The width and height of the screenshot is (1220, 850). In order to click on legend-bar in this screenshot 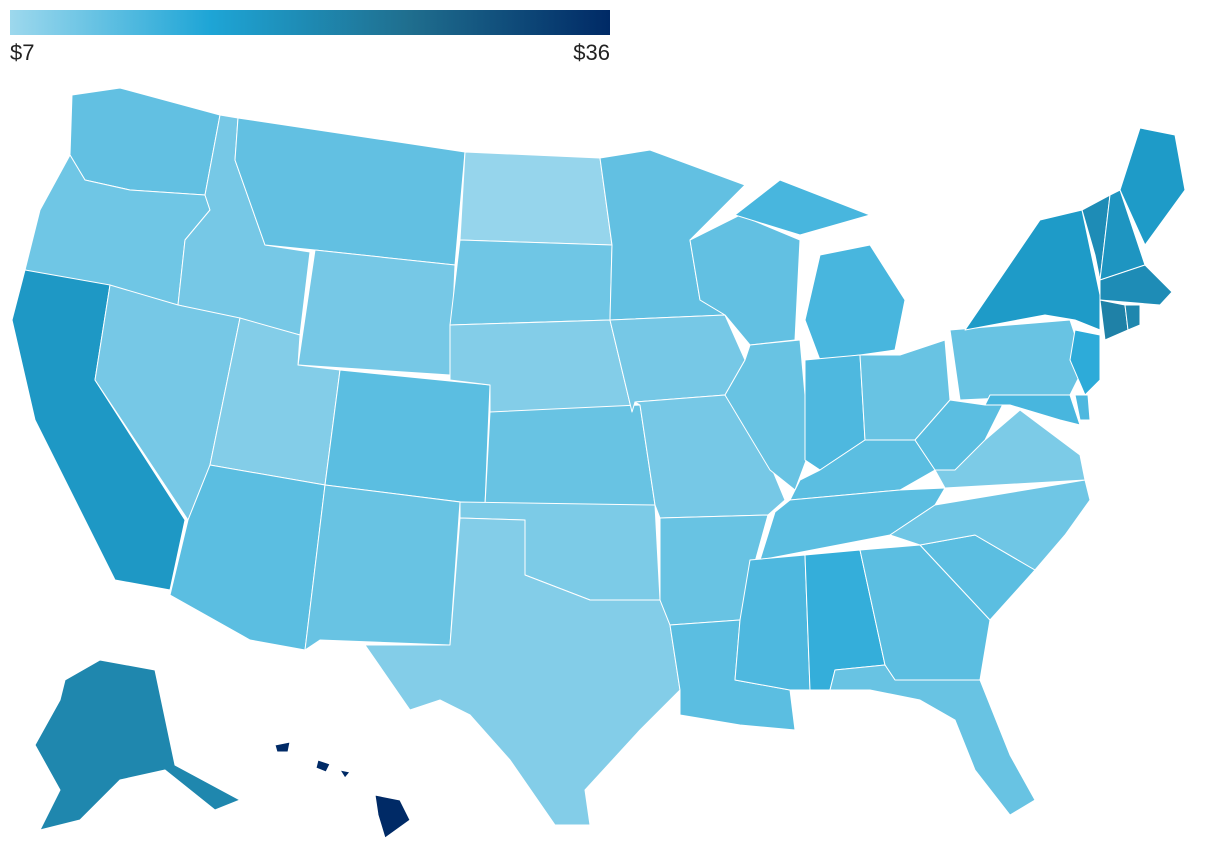, I will do `click(310, 22)`.